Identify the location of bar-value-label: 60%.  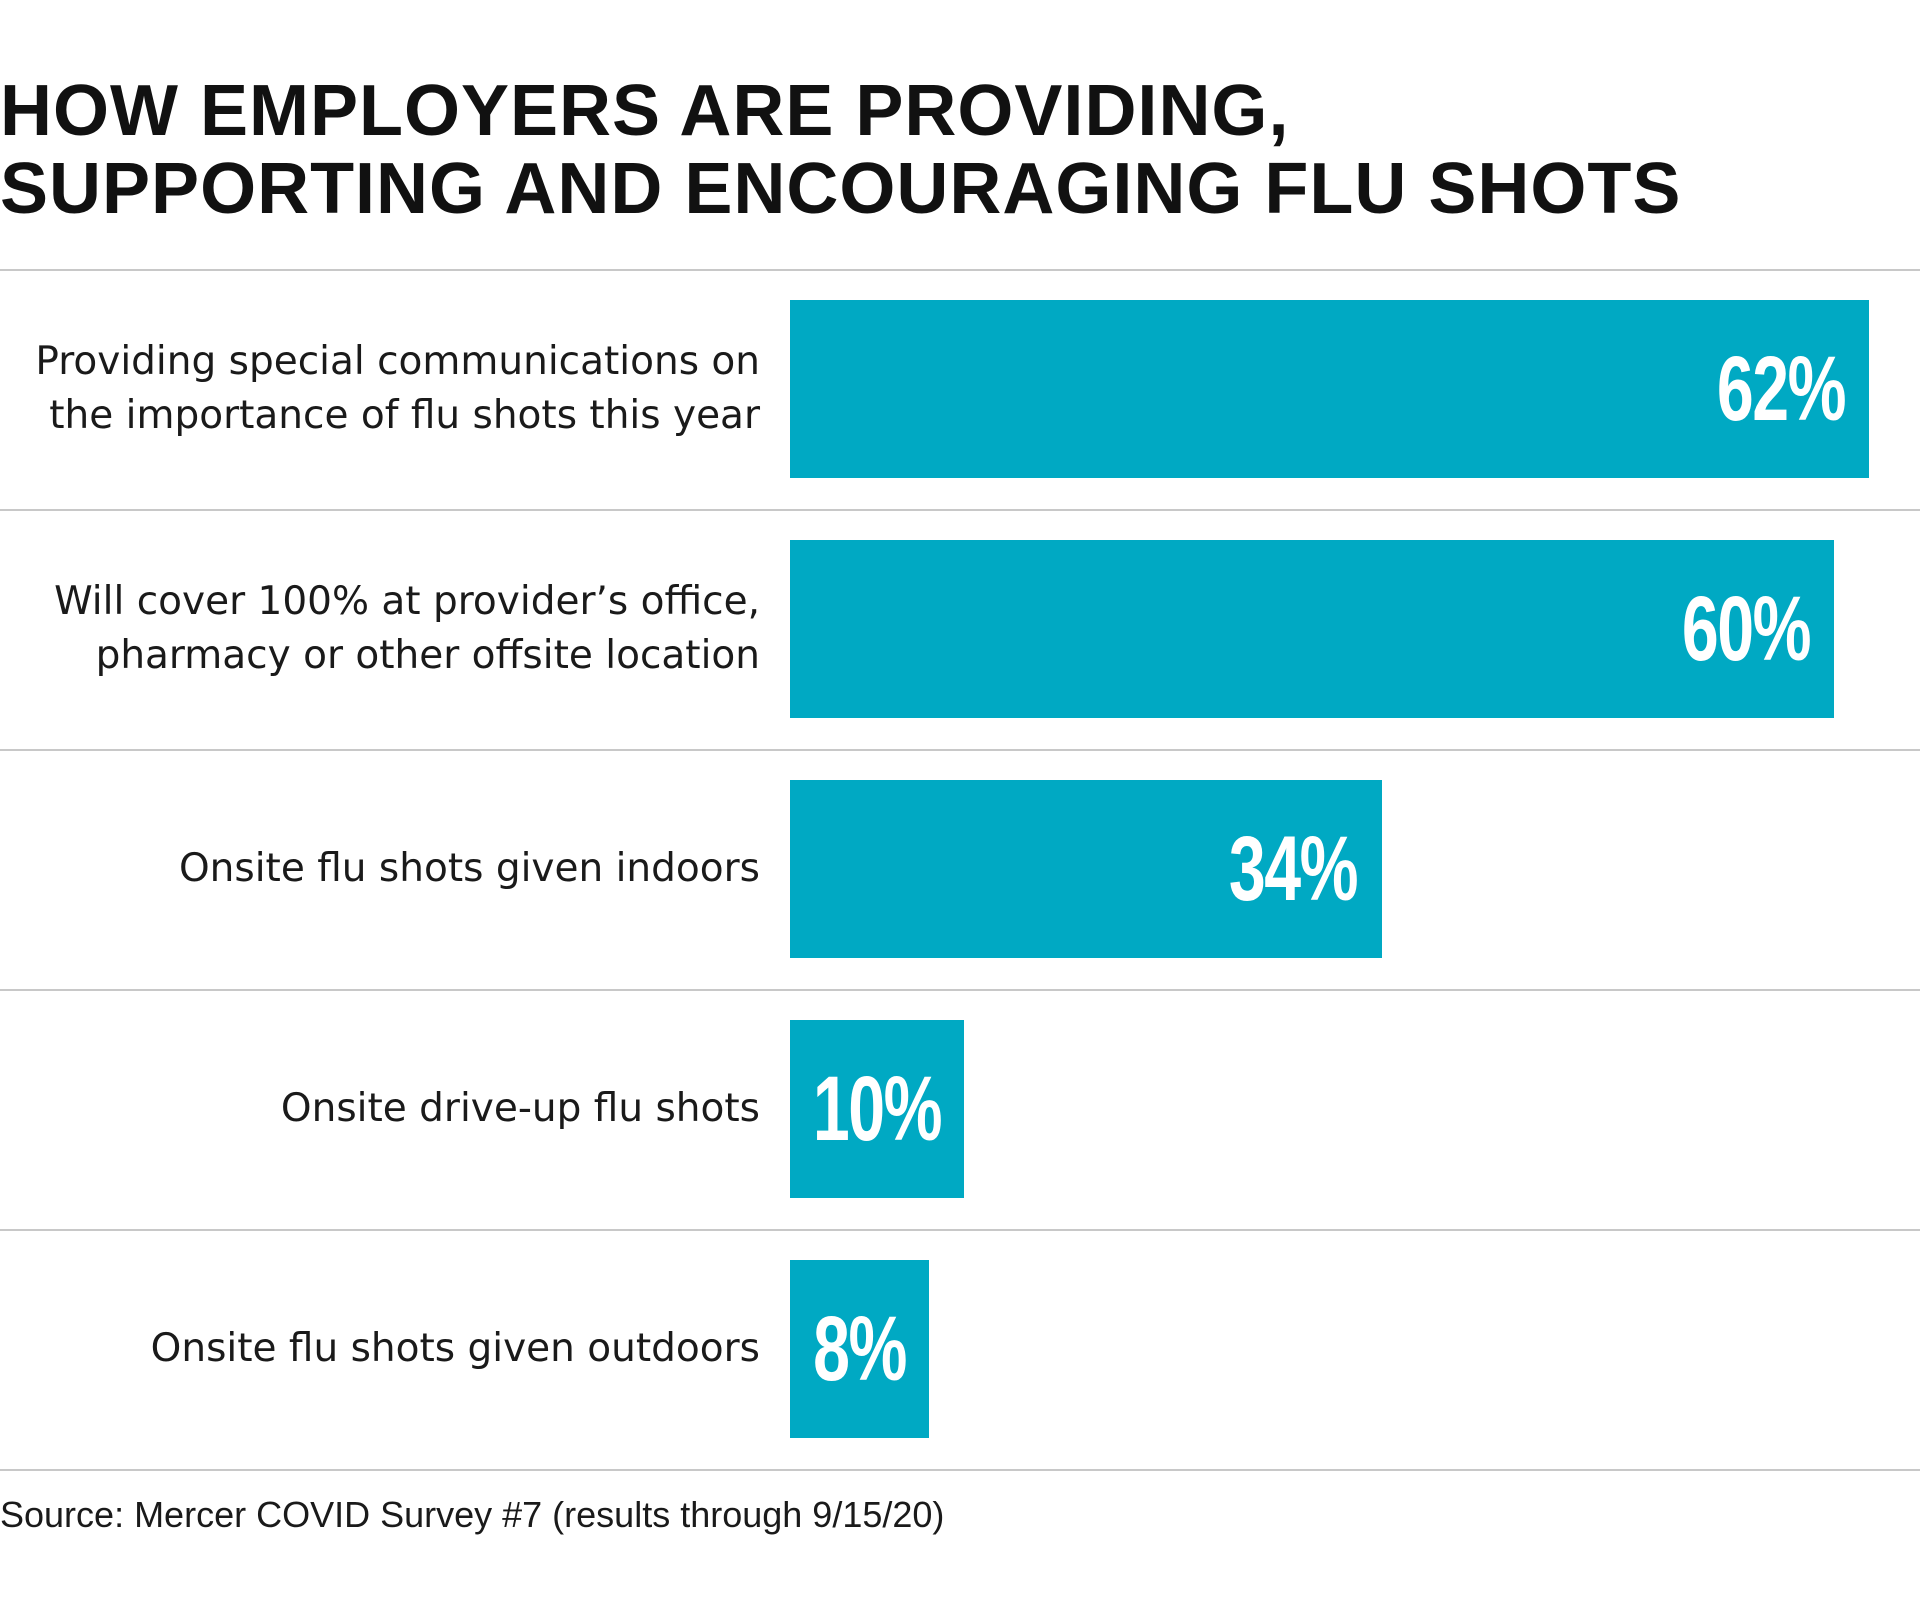
(1746, 628).